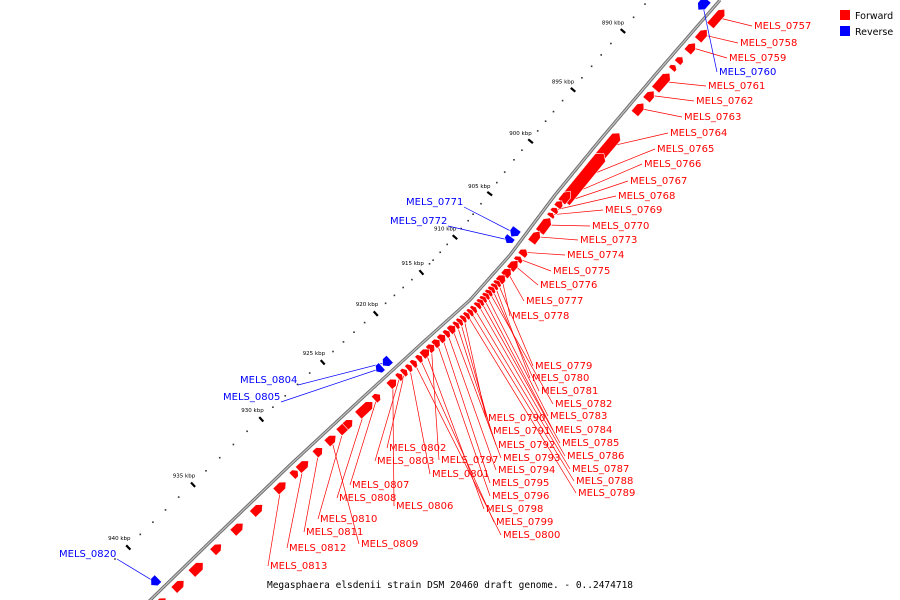  What do you see at coordinates (757, 58) in the screenshot?
I see `gene-label: MELS_0759` at bounding box center [757, 58].